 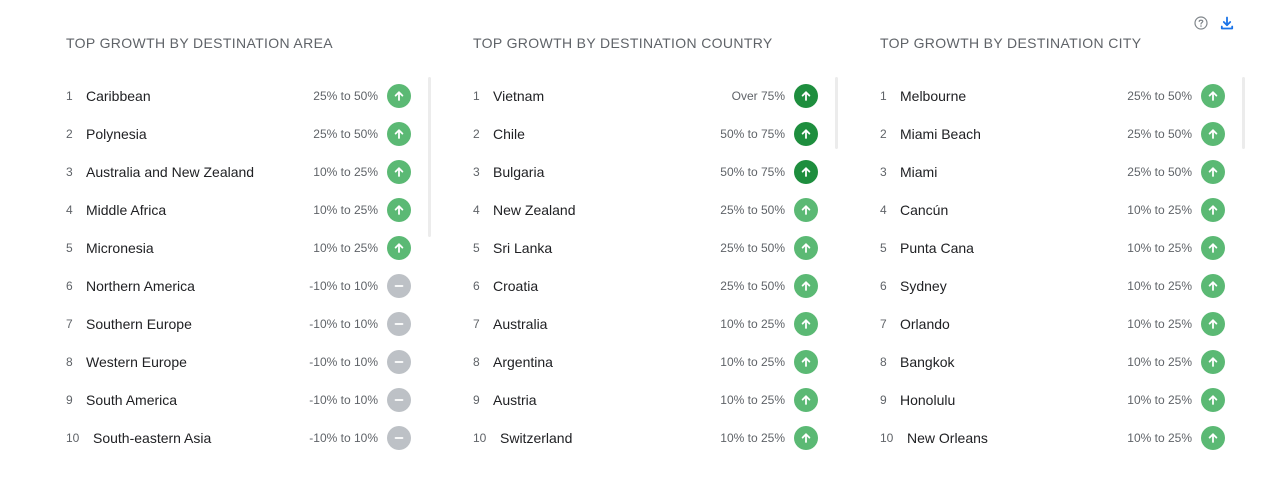 I want to click on destination-name: Australia and New Zealand, so click(x=170, y=172).